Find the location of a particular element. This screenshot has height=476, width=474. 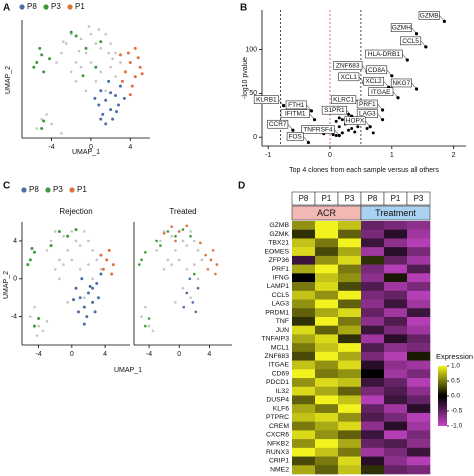

legend-label: P3 is located at coordinates (56, 6).